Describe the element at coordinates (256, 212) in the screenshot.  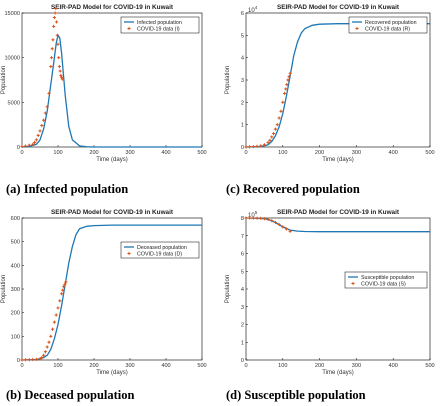
I see `exponent-power: 5` at that location.